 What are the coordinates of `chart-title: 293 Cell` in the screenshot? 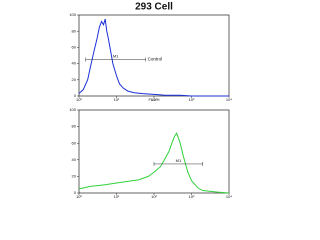 It's located at (154, 7).